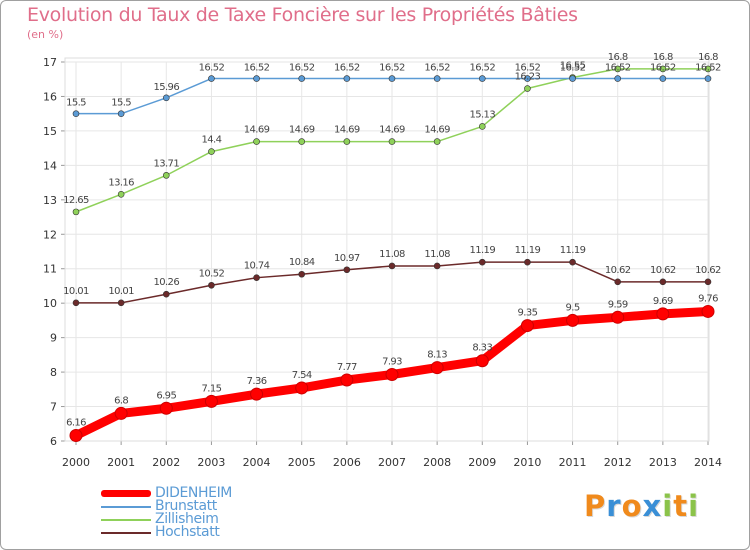  I want to click on data-label: 9.59, so click(618, 304).